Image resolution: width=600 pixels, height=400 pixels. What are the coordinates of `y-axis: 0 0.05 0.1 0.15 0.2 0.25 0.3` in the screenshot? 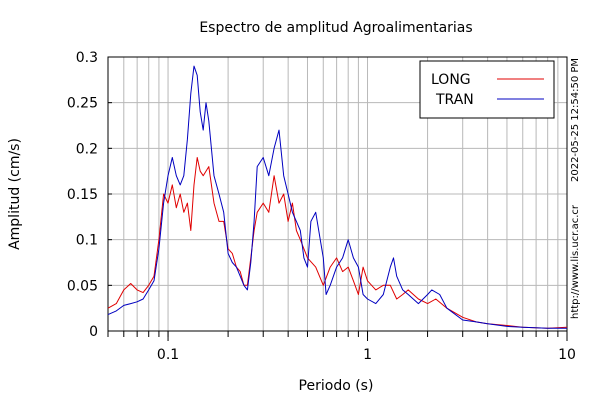 It's located at (89, 195).